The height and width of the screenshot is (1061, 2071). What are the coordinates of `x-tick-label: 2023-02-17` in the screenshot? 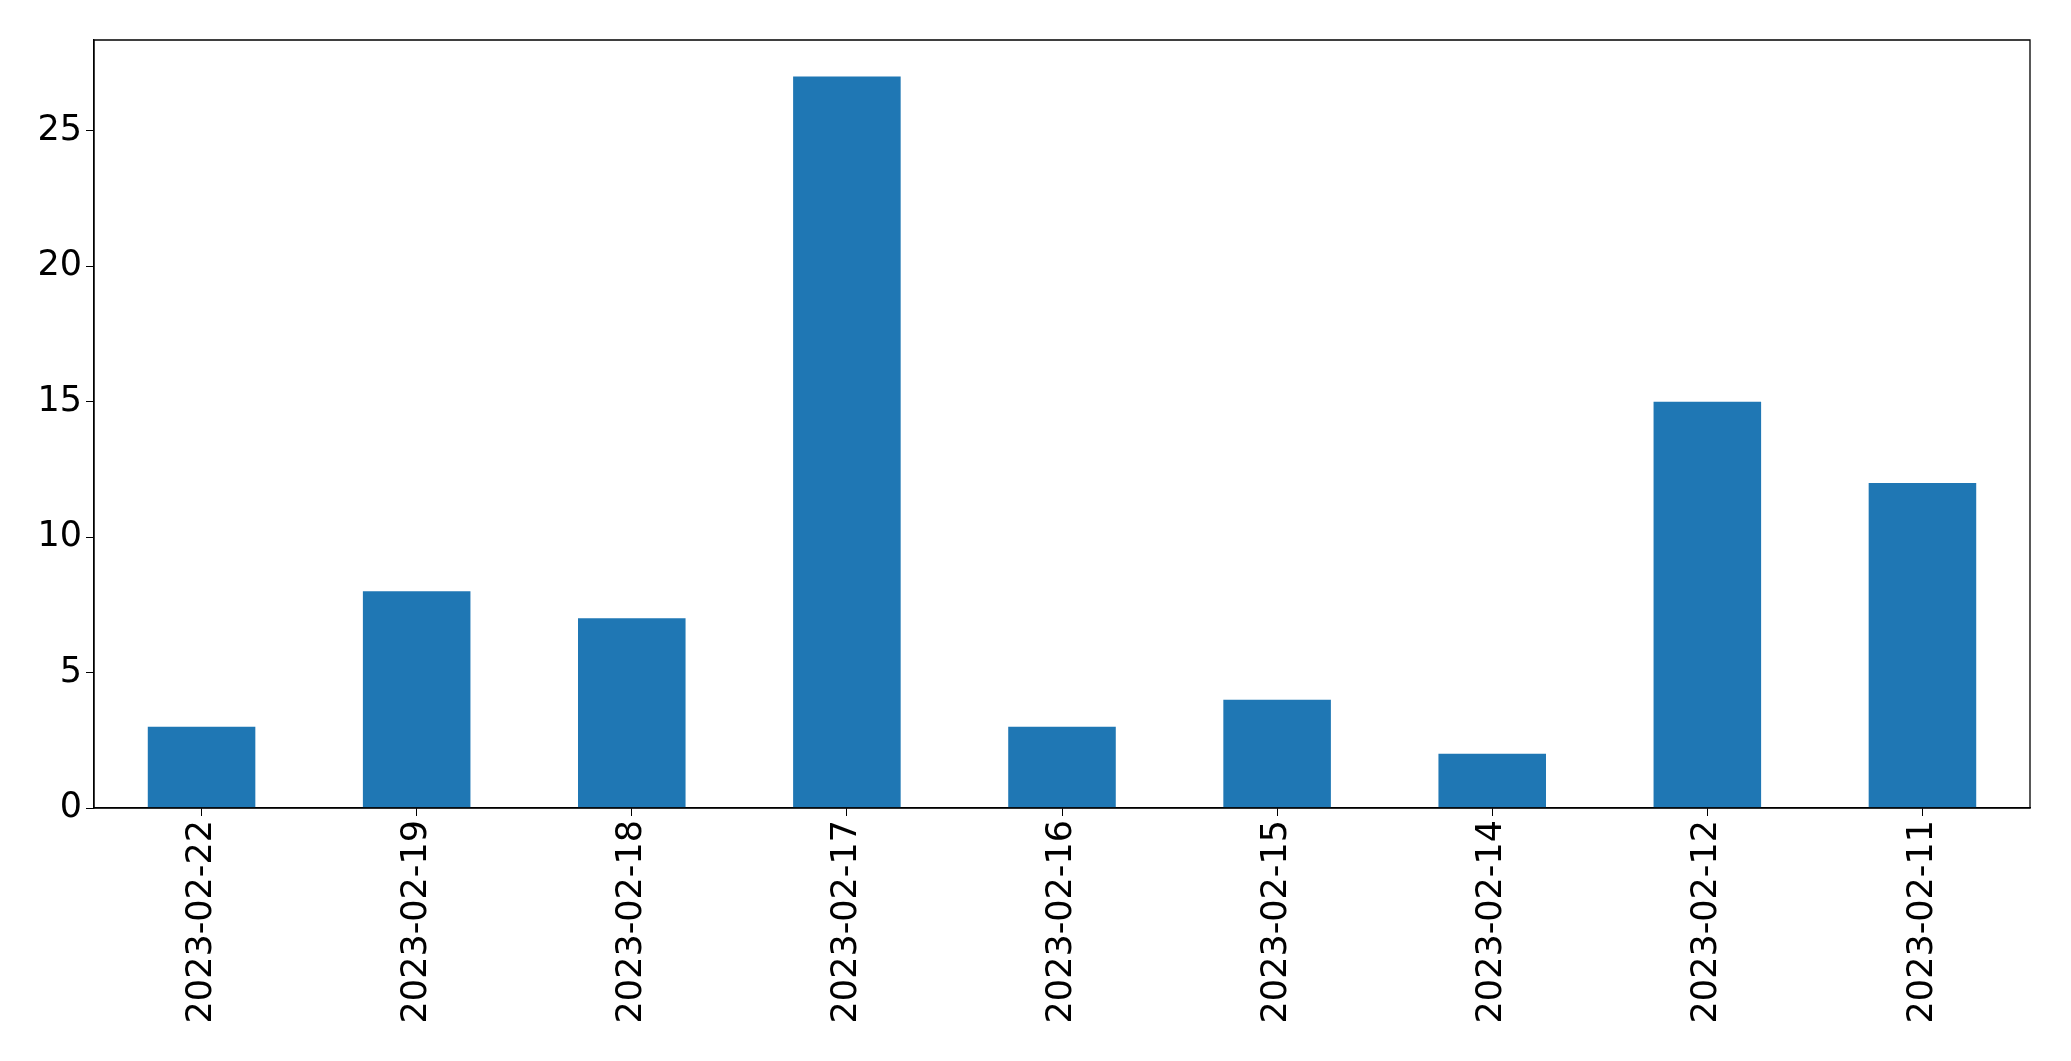 It's located at (843, 922).